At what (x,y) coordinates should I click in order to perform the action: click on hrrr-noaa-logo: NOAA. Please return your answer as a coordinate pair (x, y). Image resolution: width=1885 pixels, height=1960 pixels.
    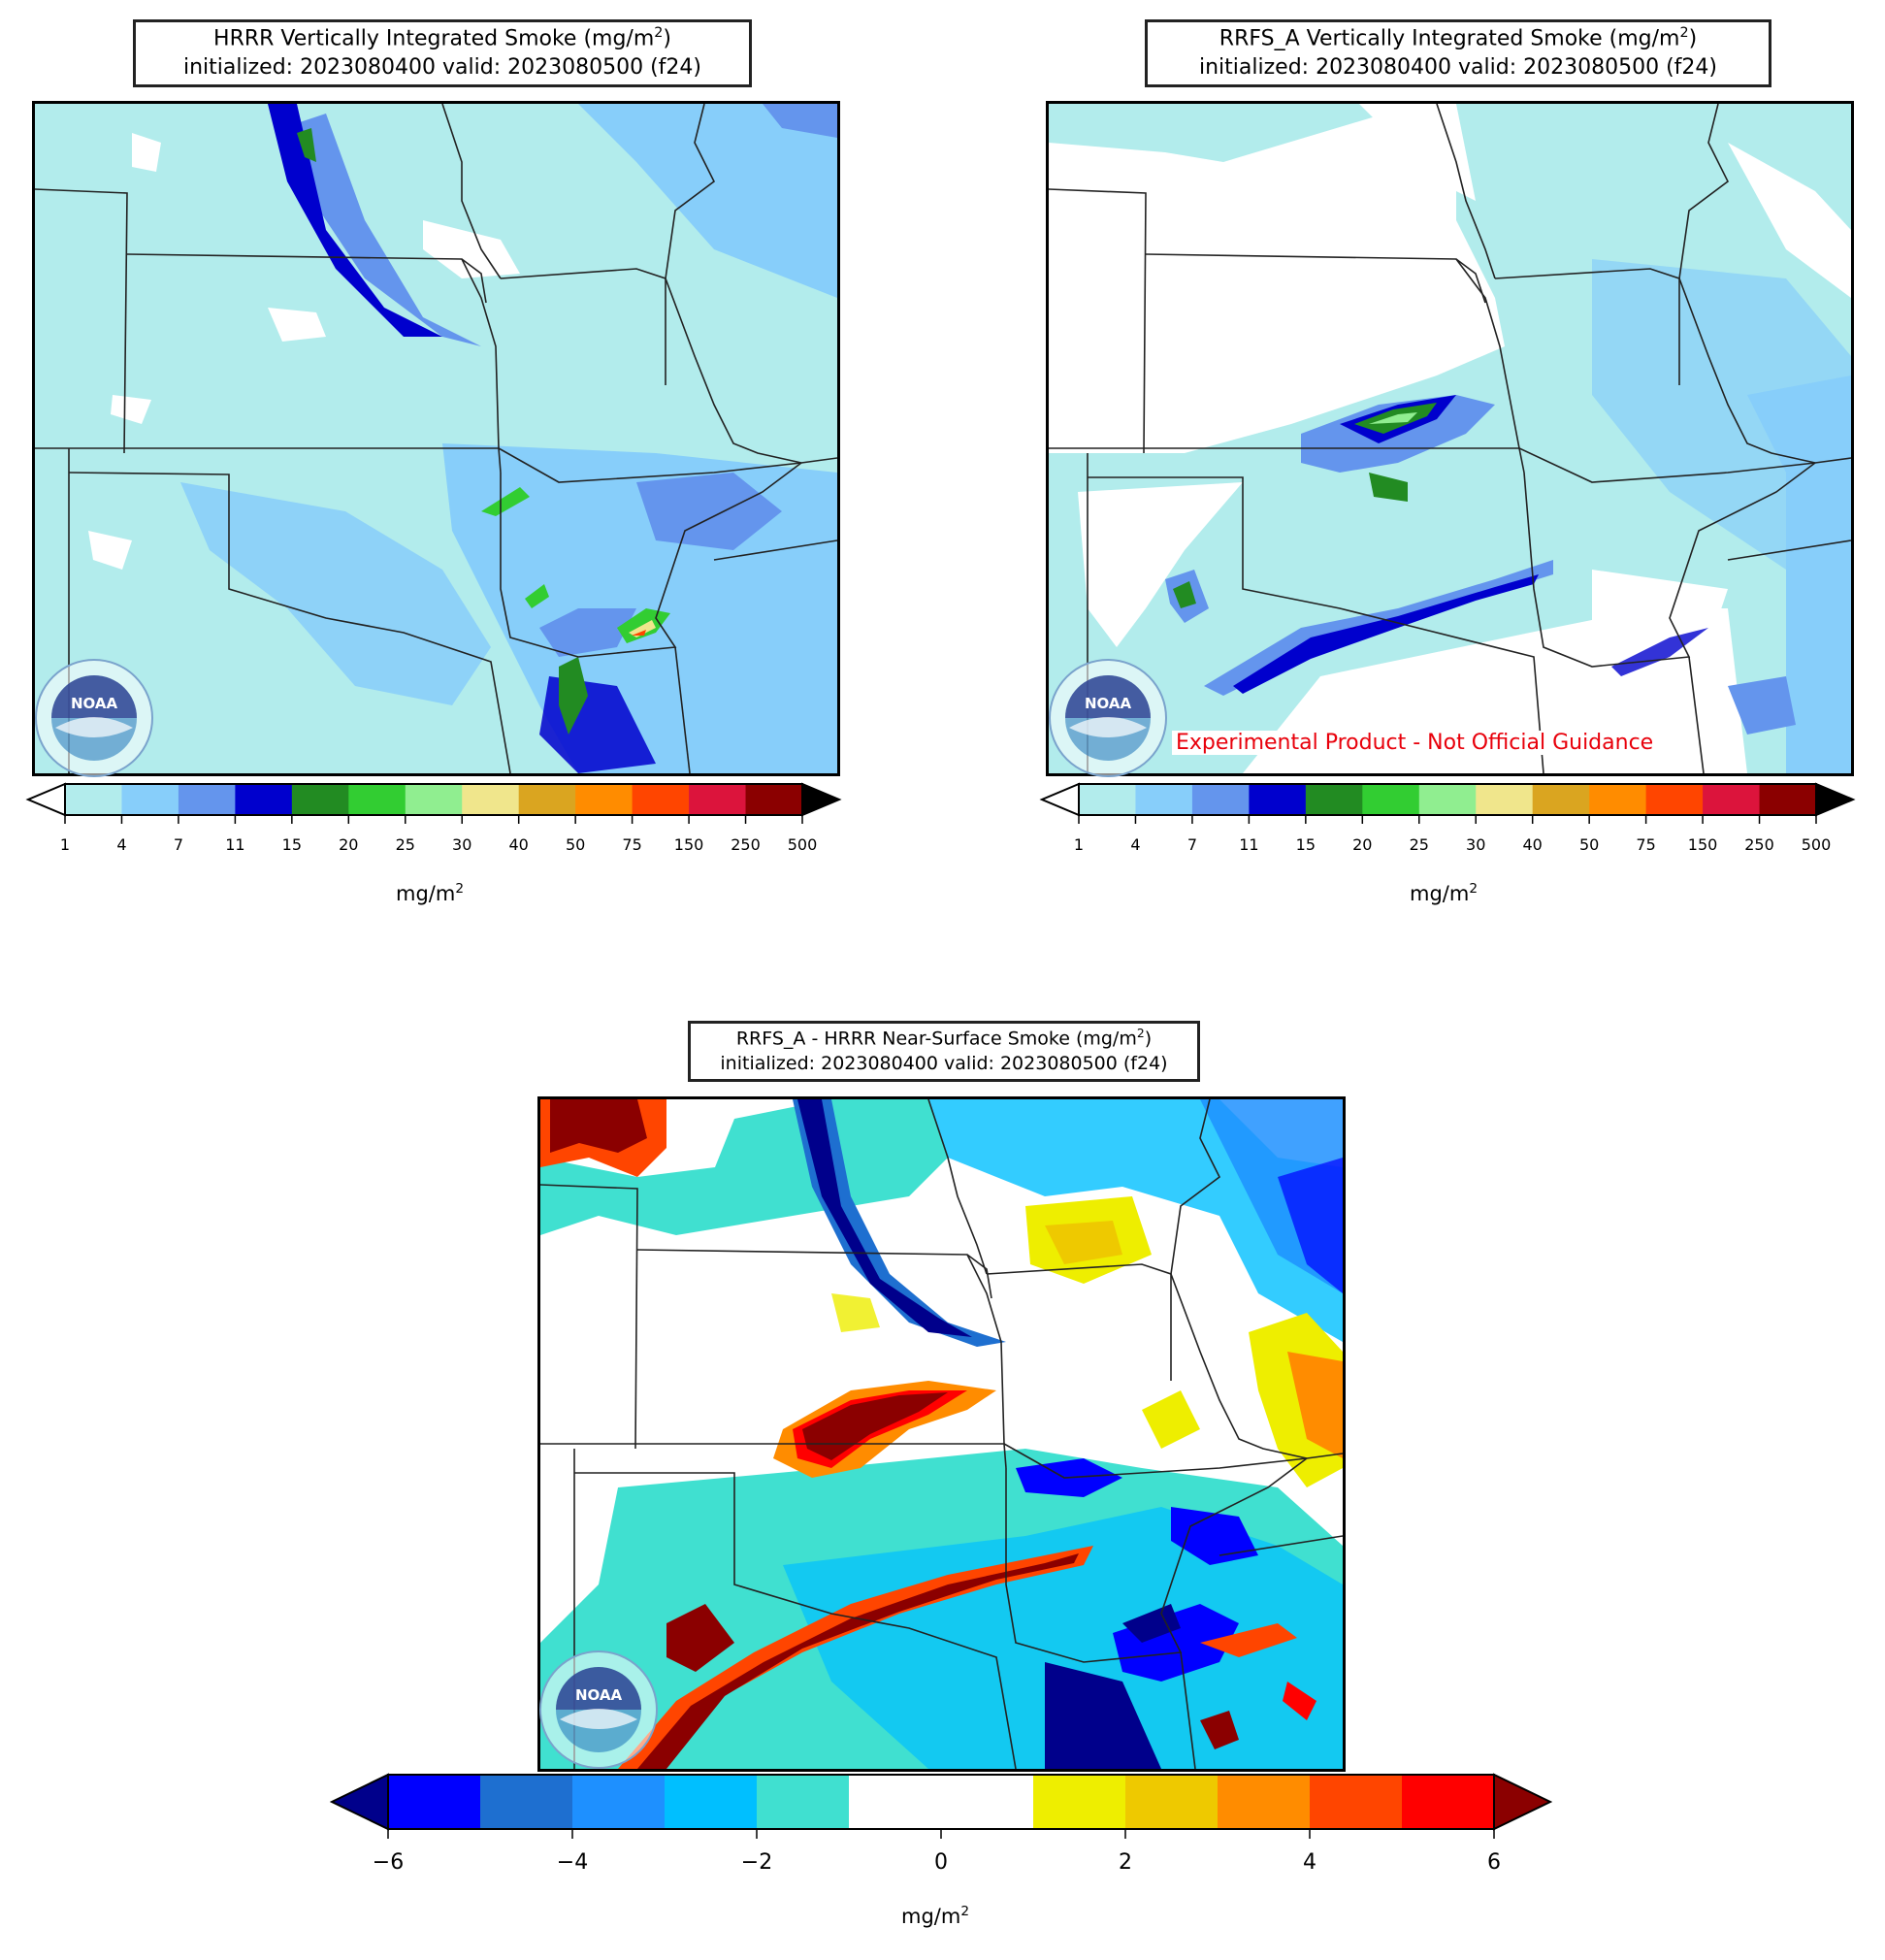
    Looking at the image, I should click on (94, 718).